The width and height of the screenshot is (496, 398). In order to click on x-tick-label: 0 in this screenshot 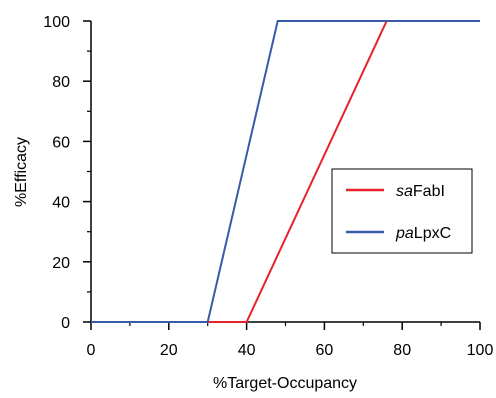, I will do `click(91, 350)`.